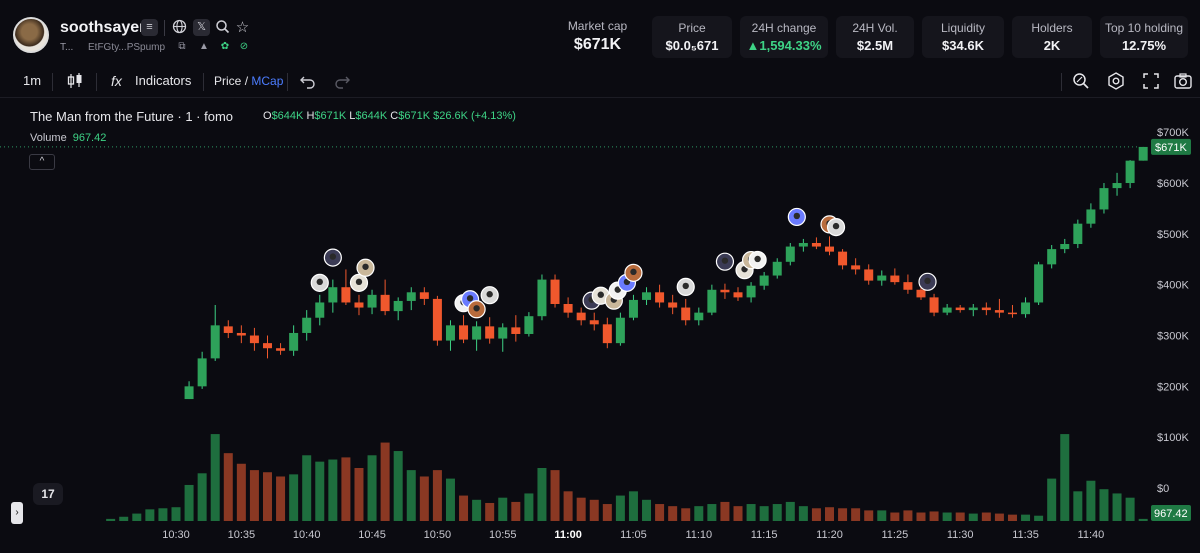 The image size is (1200, 553). I want to click on price-toggle: Price / MCap, so click(248, 81).